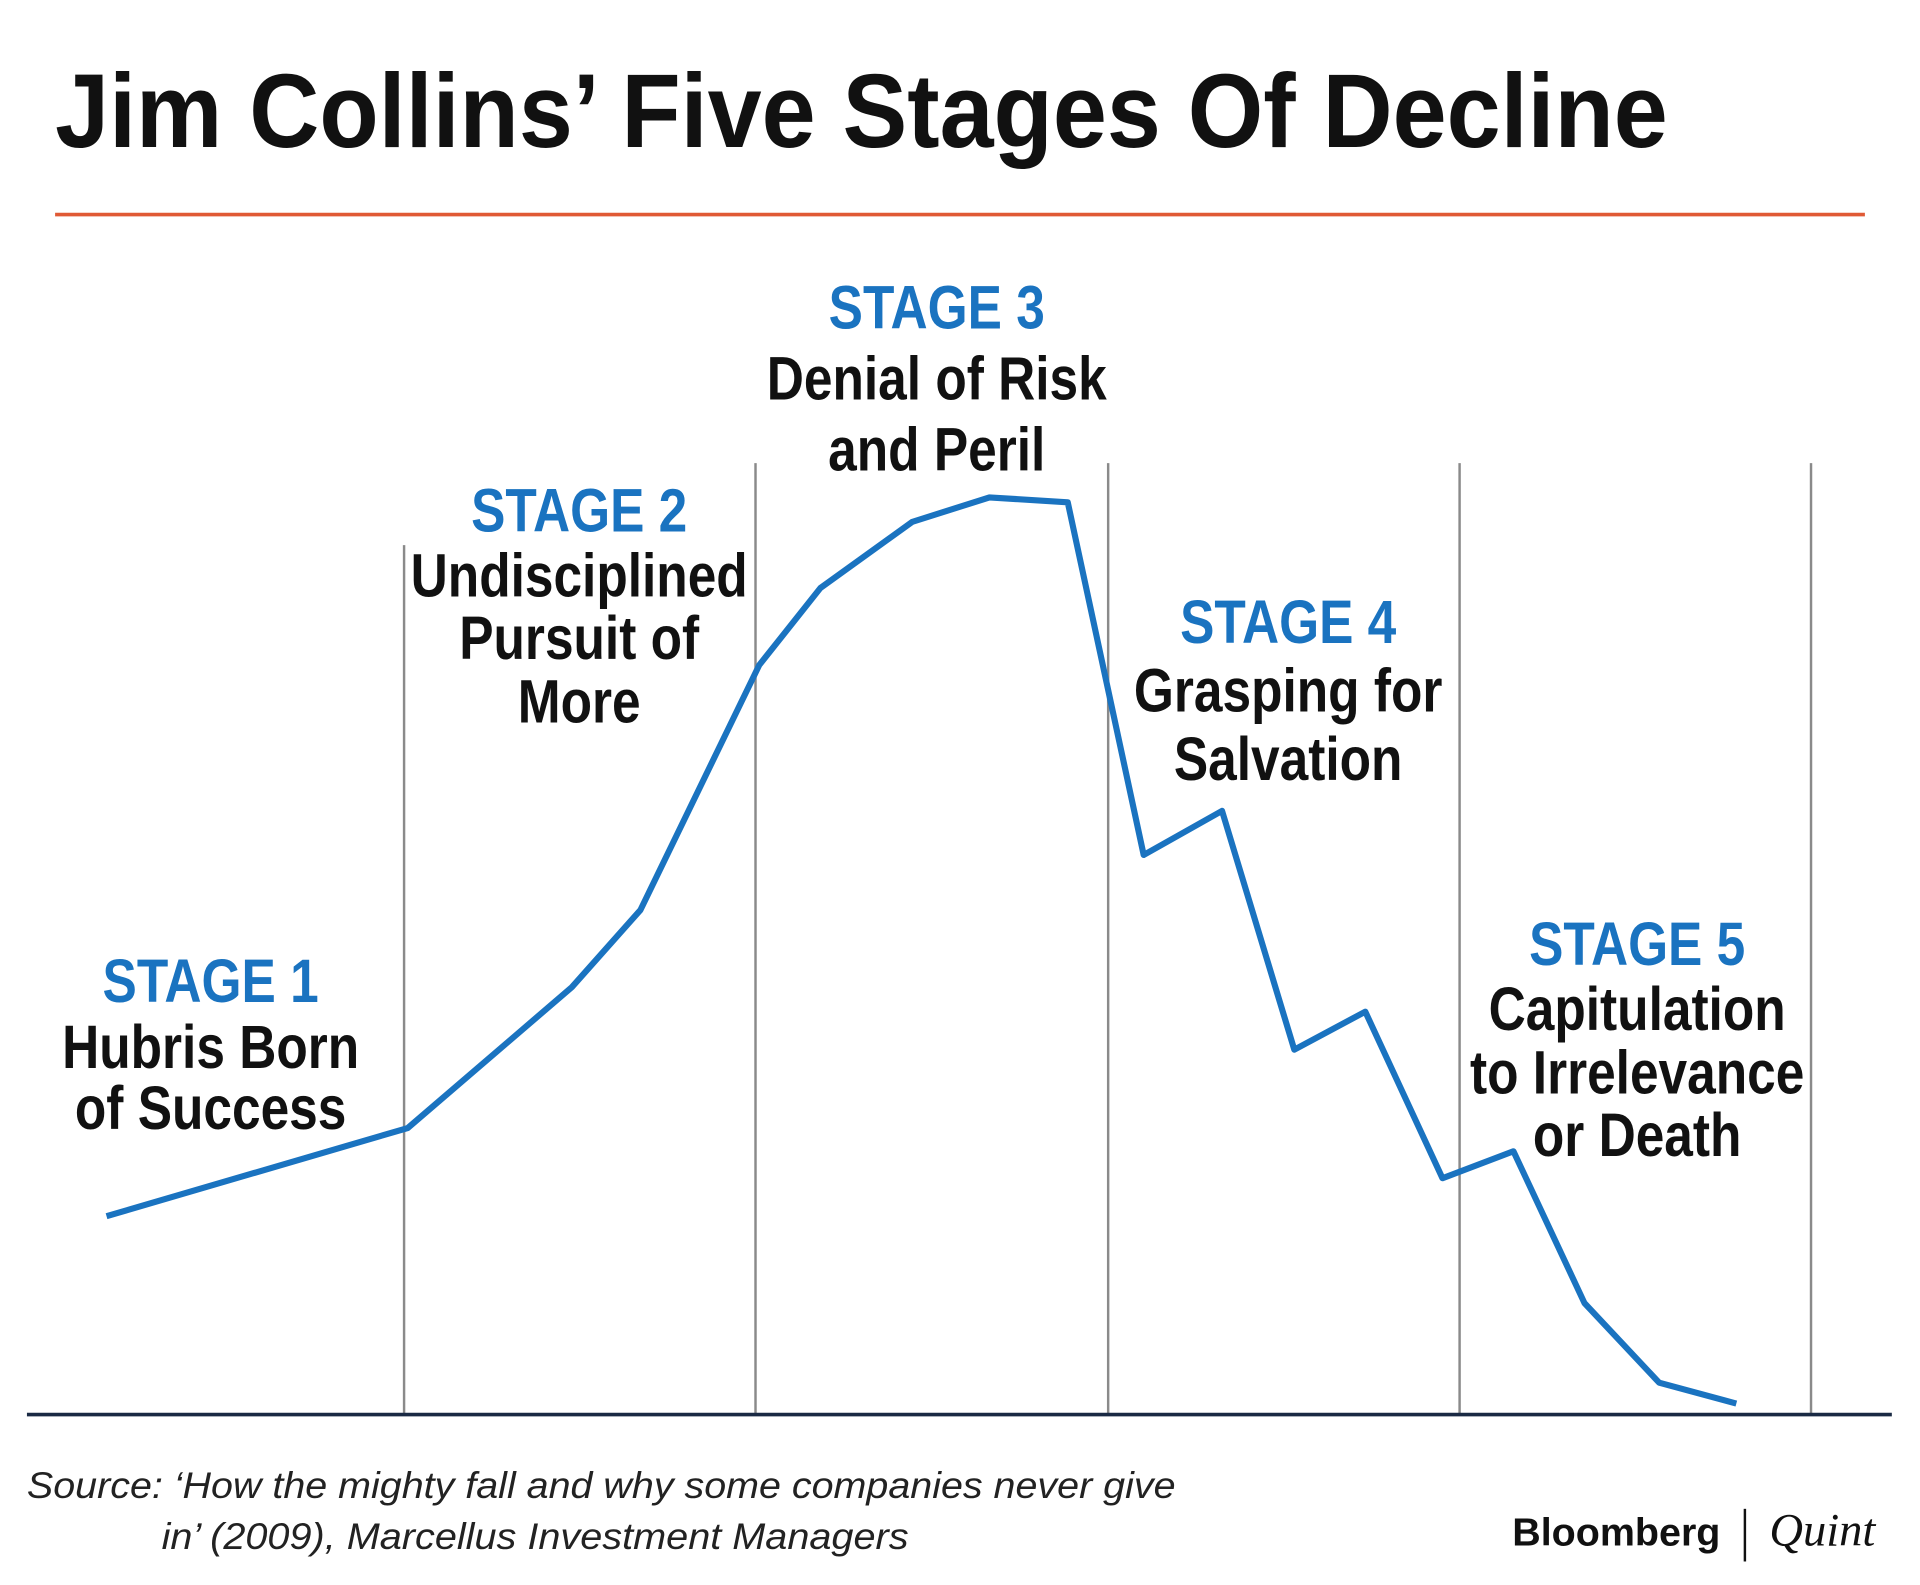  Describe the element at coordinates (579, 638) in the screenshot. I see `stage-text: Pursuit of` at that location.